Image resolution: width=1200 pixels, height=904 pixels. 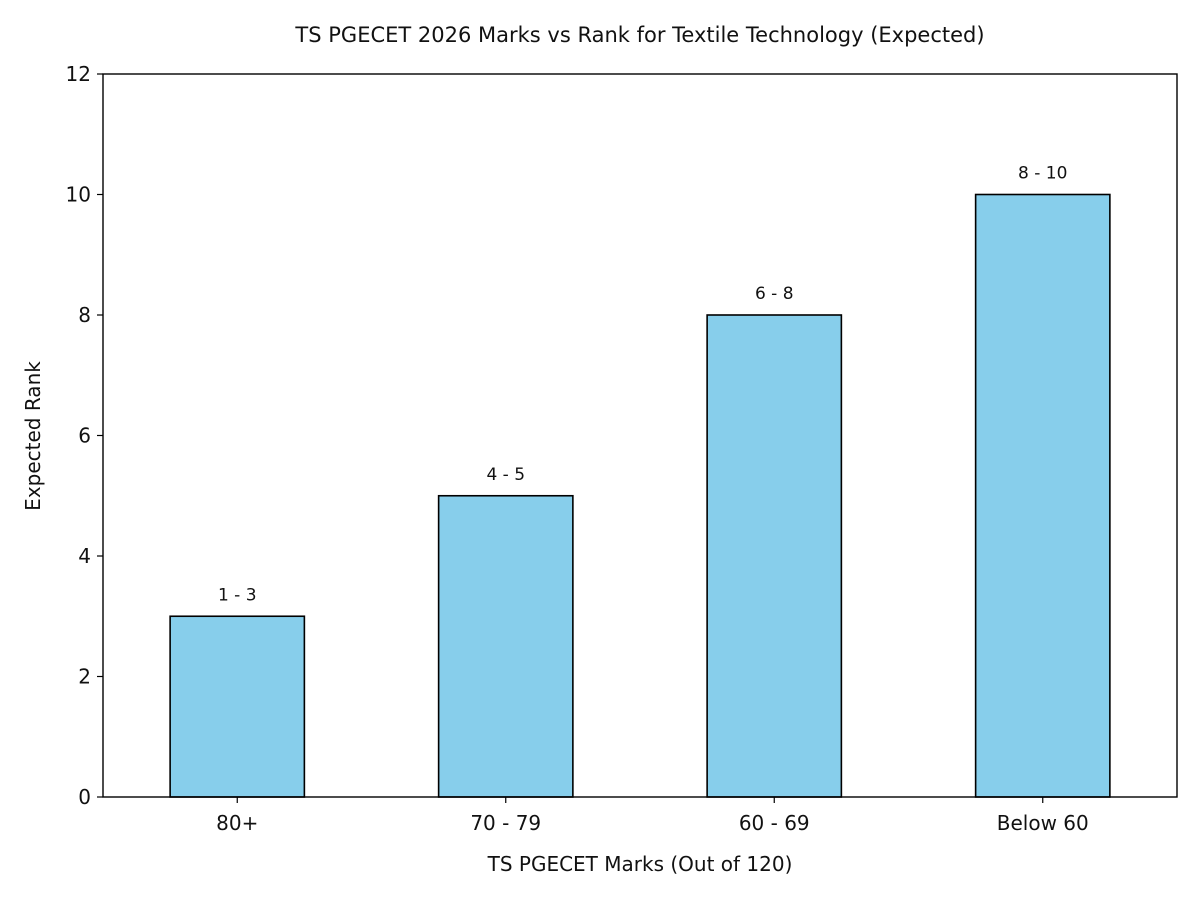 What do you see at coordinates (774, 823) in the screenshot?
I see `x-tick-label: 60 - 69` at bounding box center [774, 823].